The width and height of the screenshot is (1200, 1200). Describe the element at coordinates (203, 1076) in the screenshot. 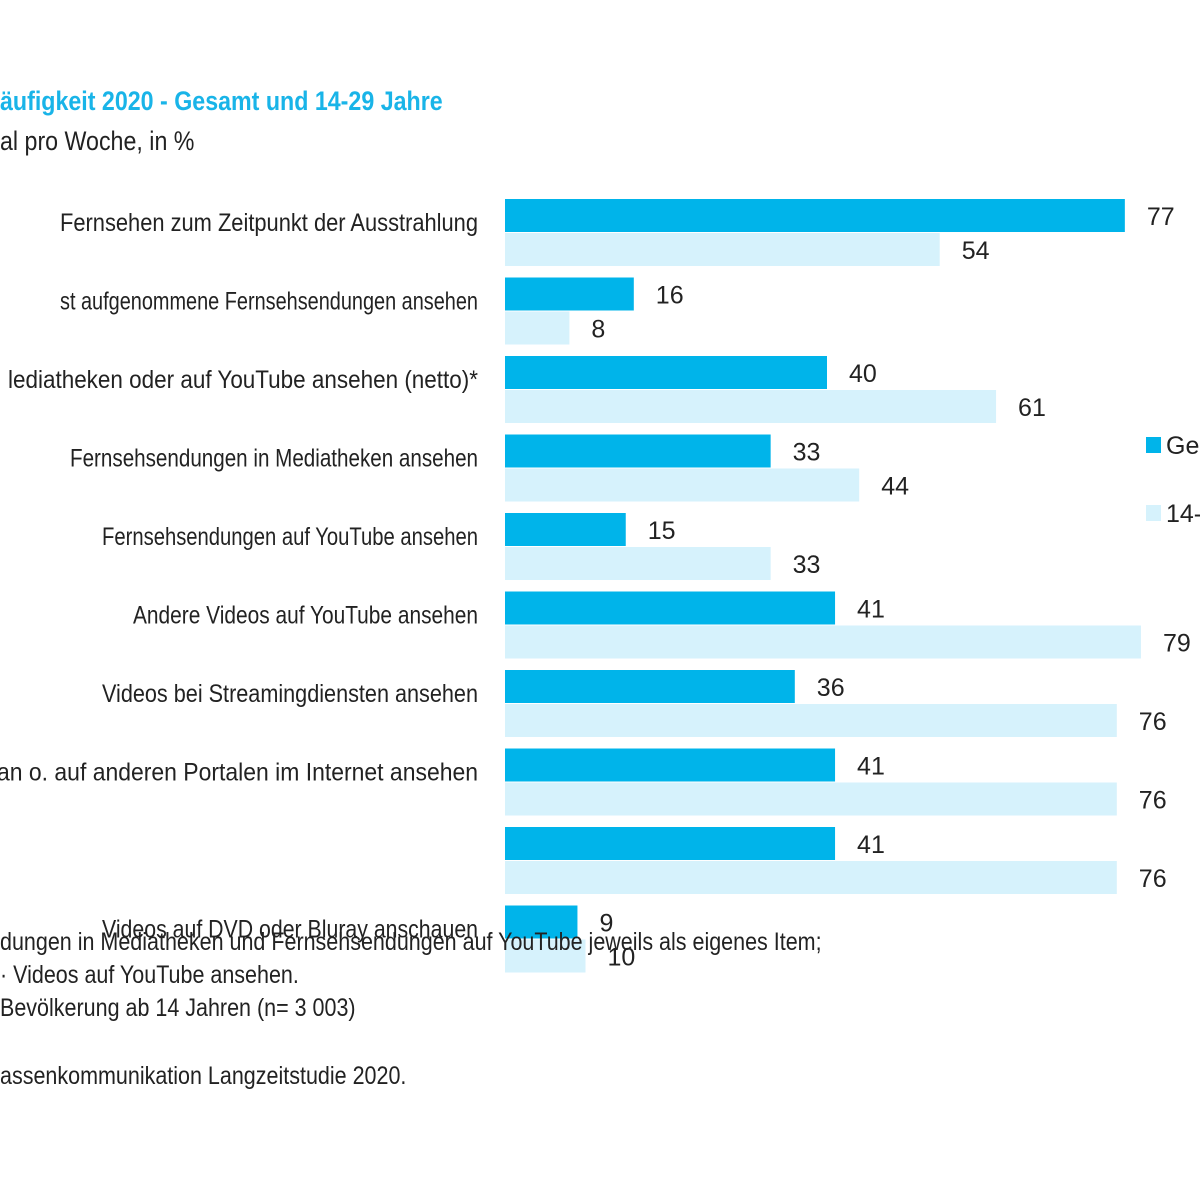

I see `source-note: assenkommunikation Langzeitstudie 2020.` at that location.